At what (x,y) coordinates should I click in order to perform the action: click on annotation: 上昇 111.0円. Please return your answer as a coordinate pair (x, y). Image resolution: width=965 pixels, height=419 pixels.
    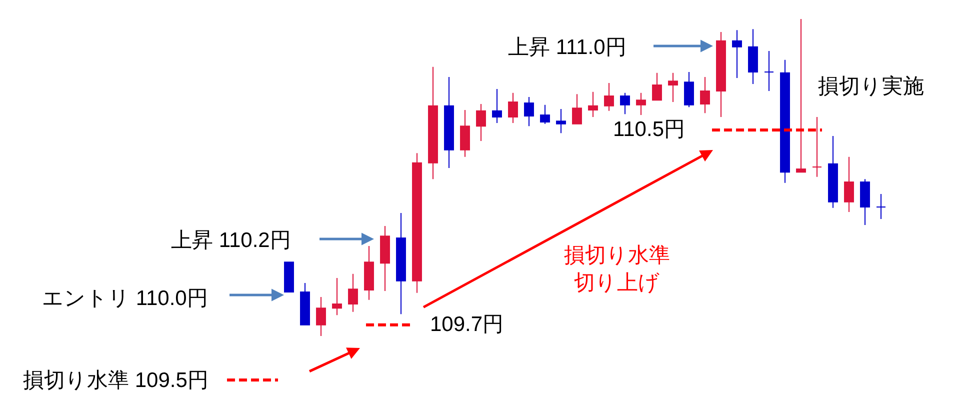
    Looking at the image, I should click on (567, 47).